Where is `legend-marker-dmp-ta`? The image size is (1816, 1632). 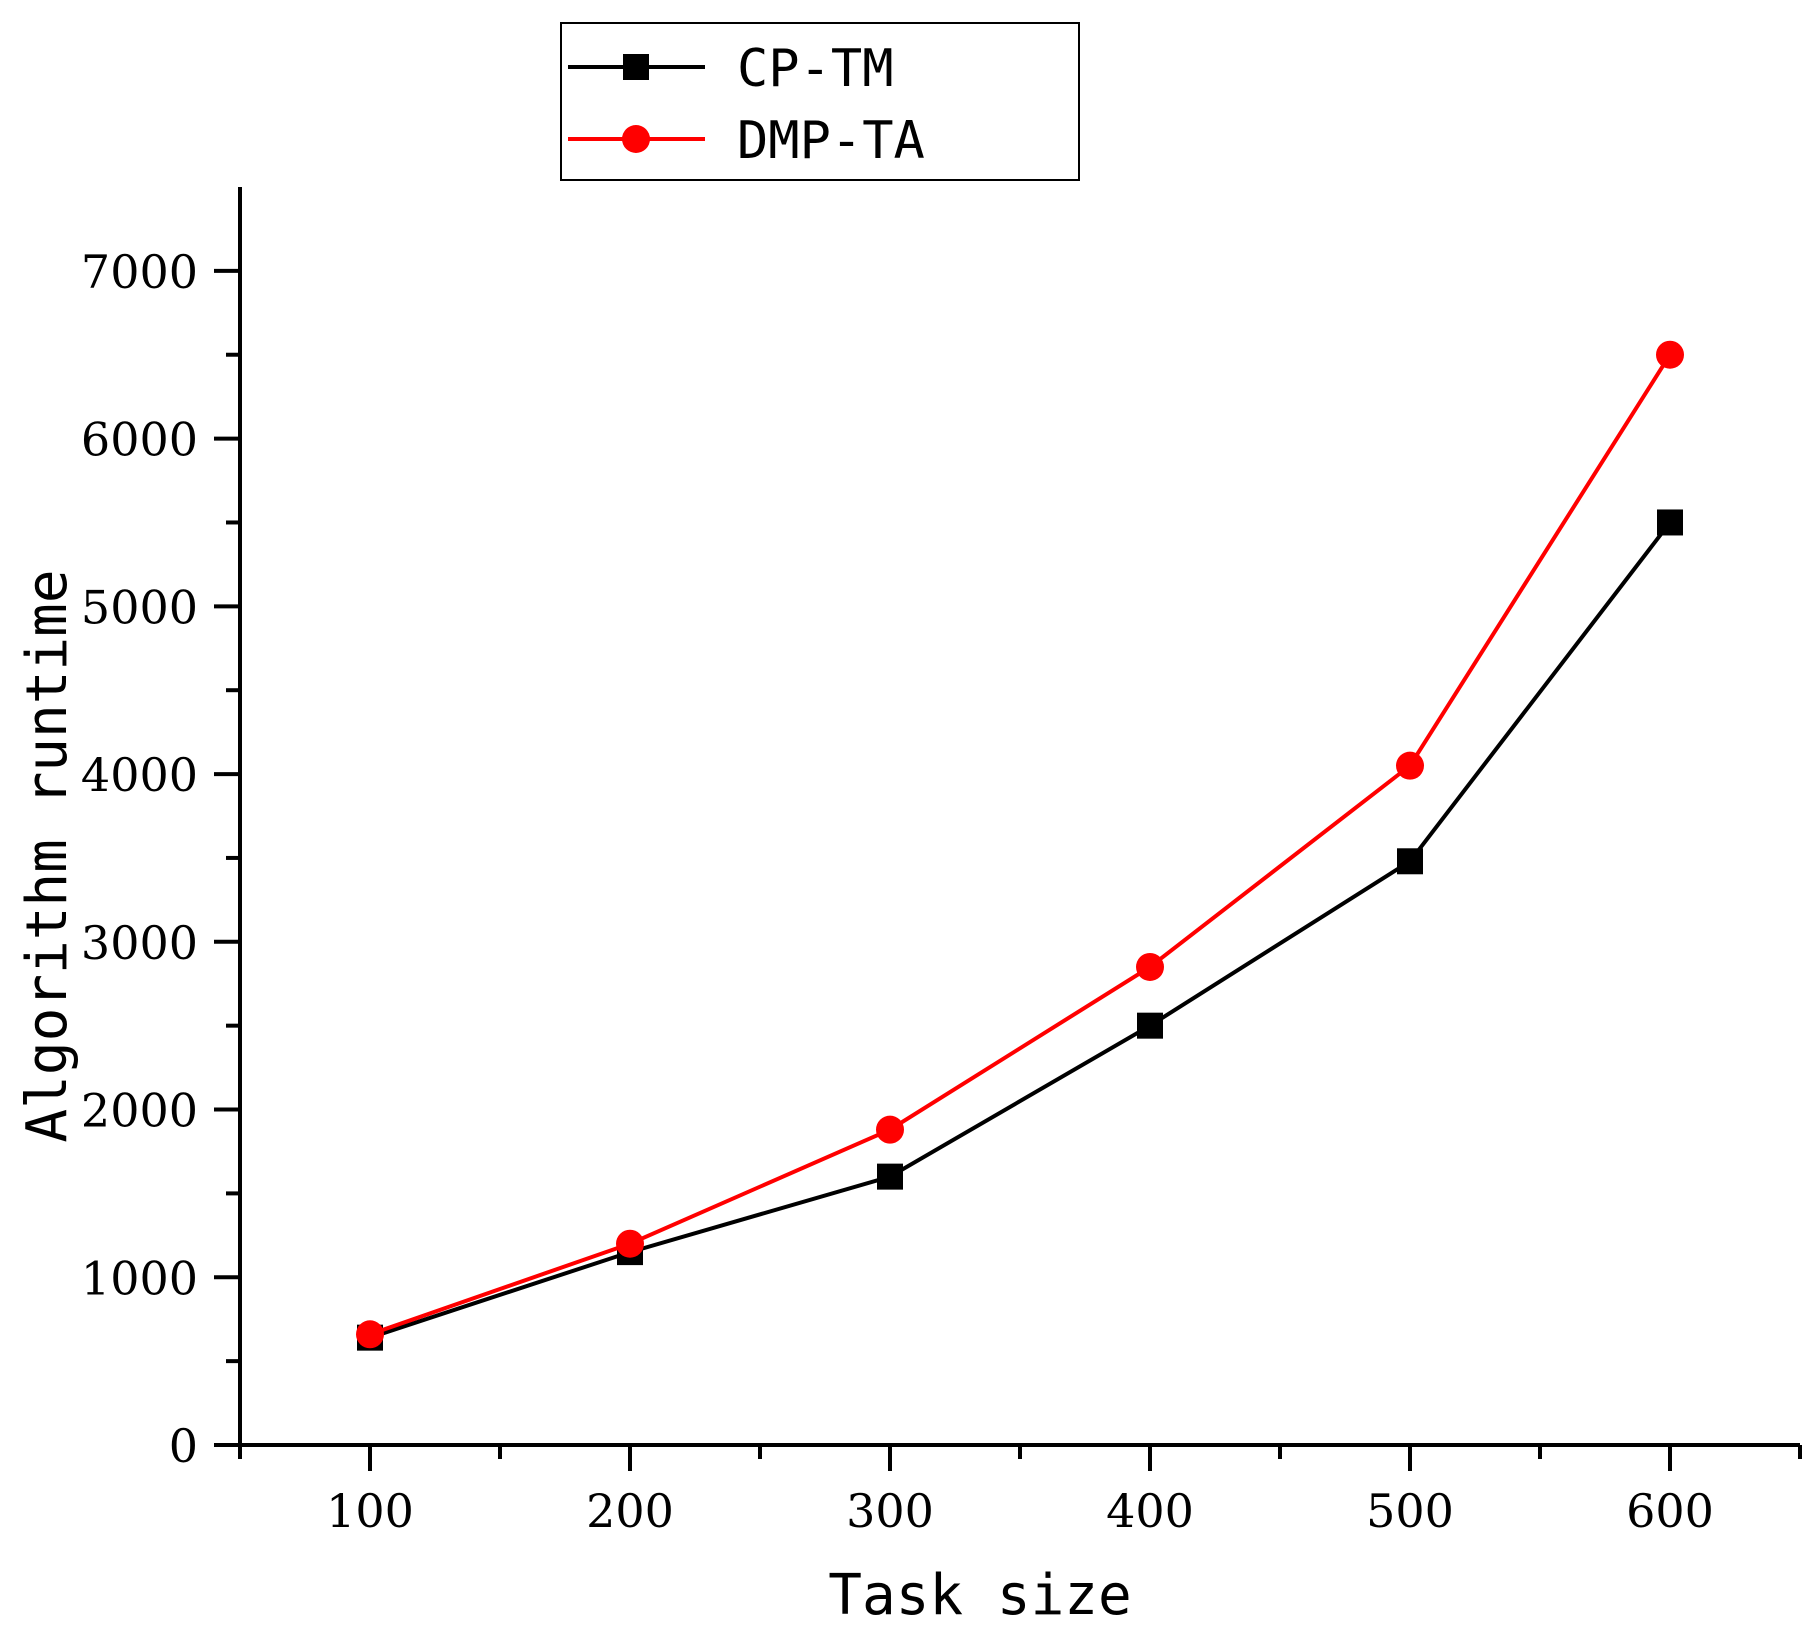
legend-marker-dmp-ta is located at coordinates (636, 139).